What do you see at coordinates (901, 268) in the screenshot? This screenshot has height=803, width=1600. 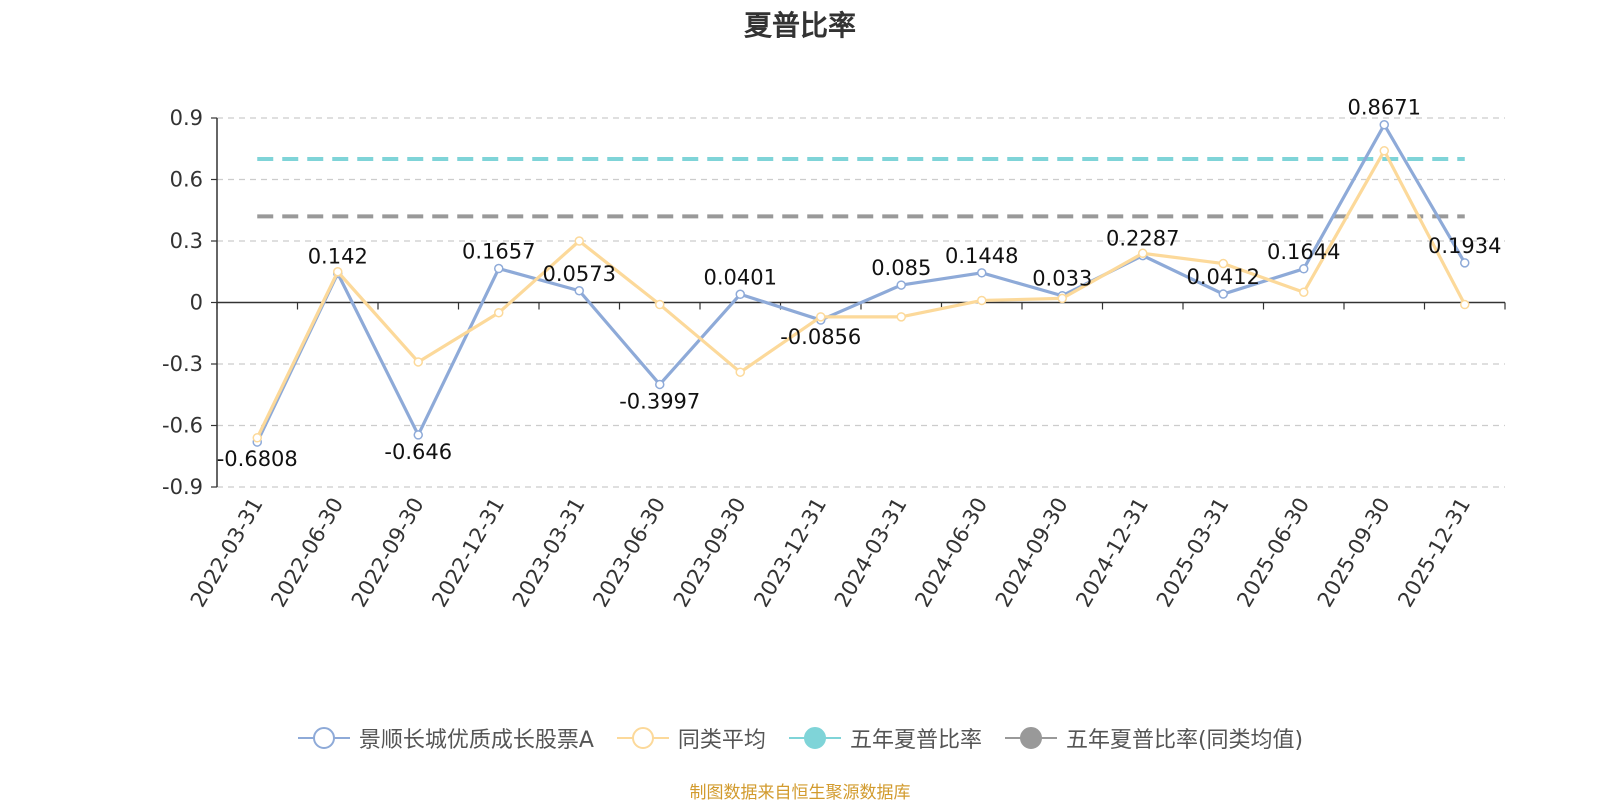 I see `data-label: 0.085` at bounding box center [901, 268].